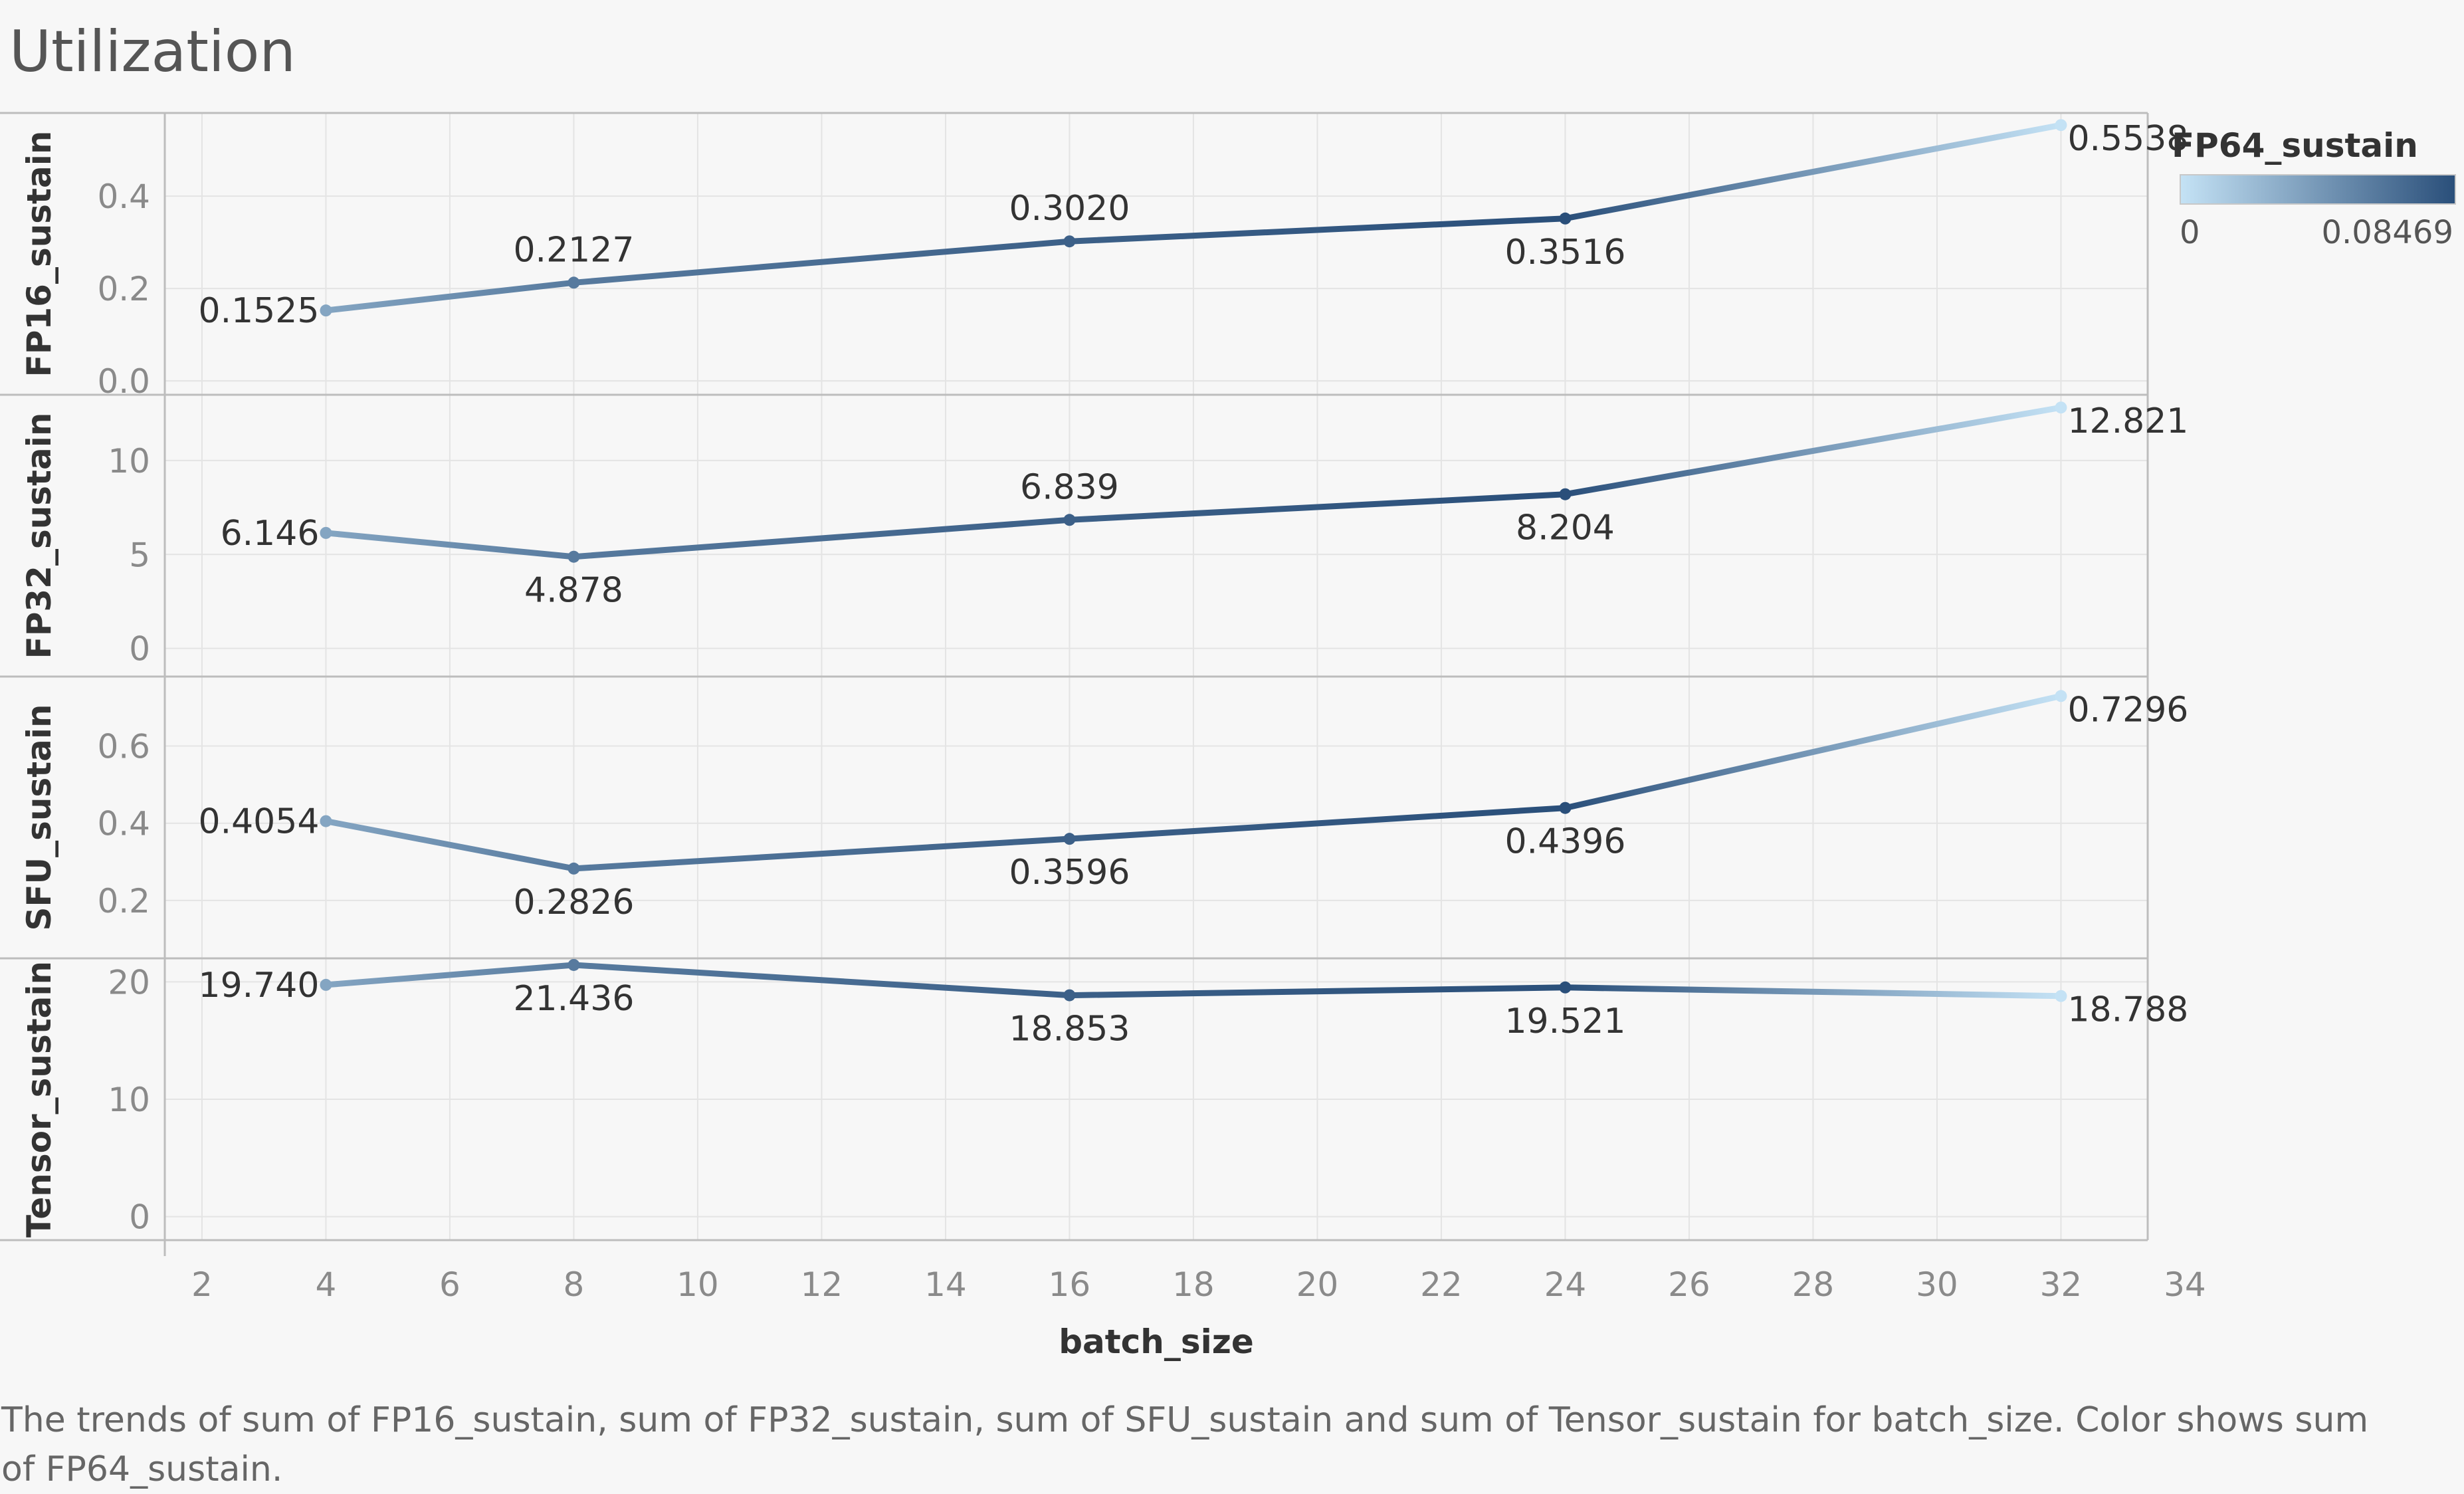 The width and height of the screenshot is (2464, 1494). I want to click on x-tick-label: 20, so click(1318, 1284).